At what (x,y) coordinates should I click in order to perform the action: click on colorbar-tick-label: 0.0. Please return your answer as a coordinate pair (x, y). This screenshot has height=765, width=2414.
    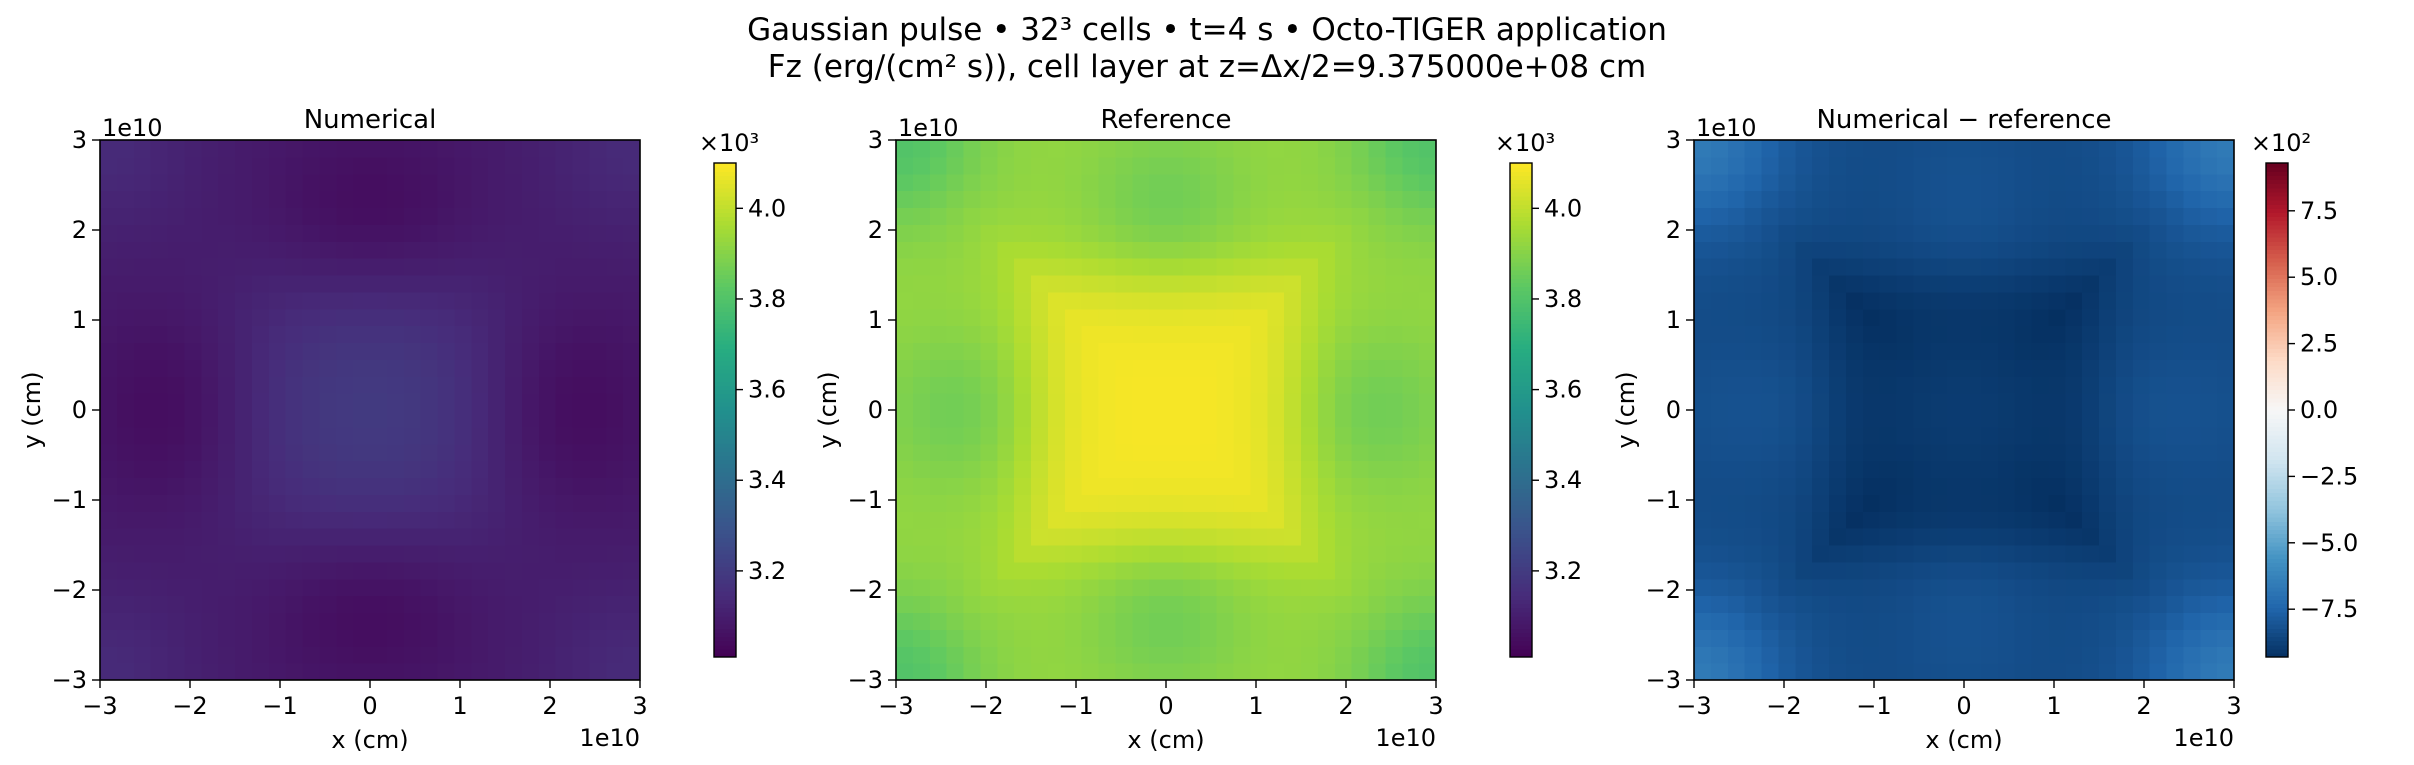
    Looking at the image, I should click on (2319, 410).